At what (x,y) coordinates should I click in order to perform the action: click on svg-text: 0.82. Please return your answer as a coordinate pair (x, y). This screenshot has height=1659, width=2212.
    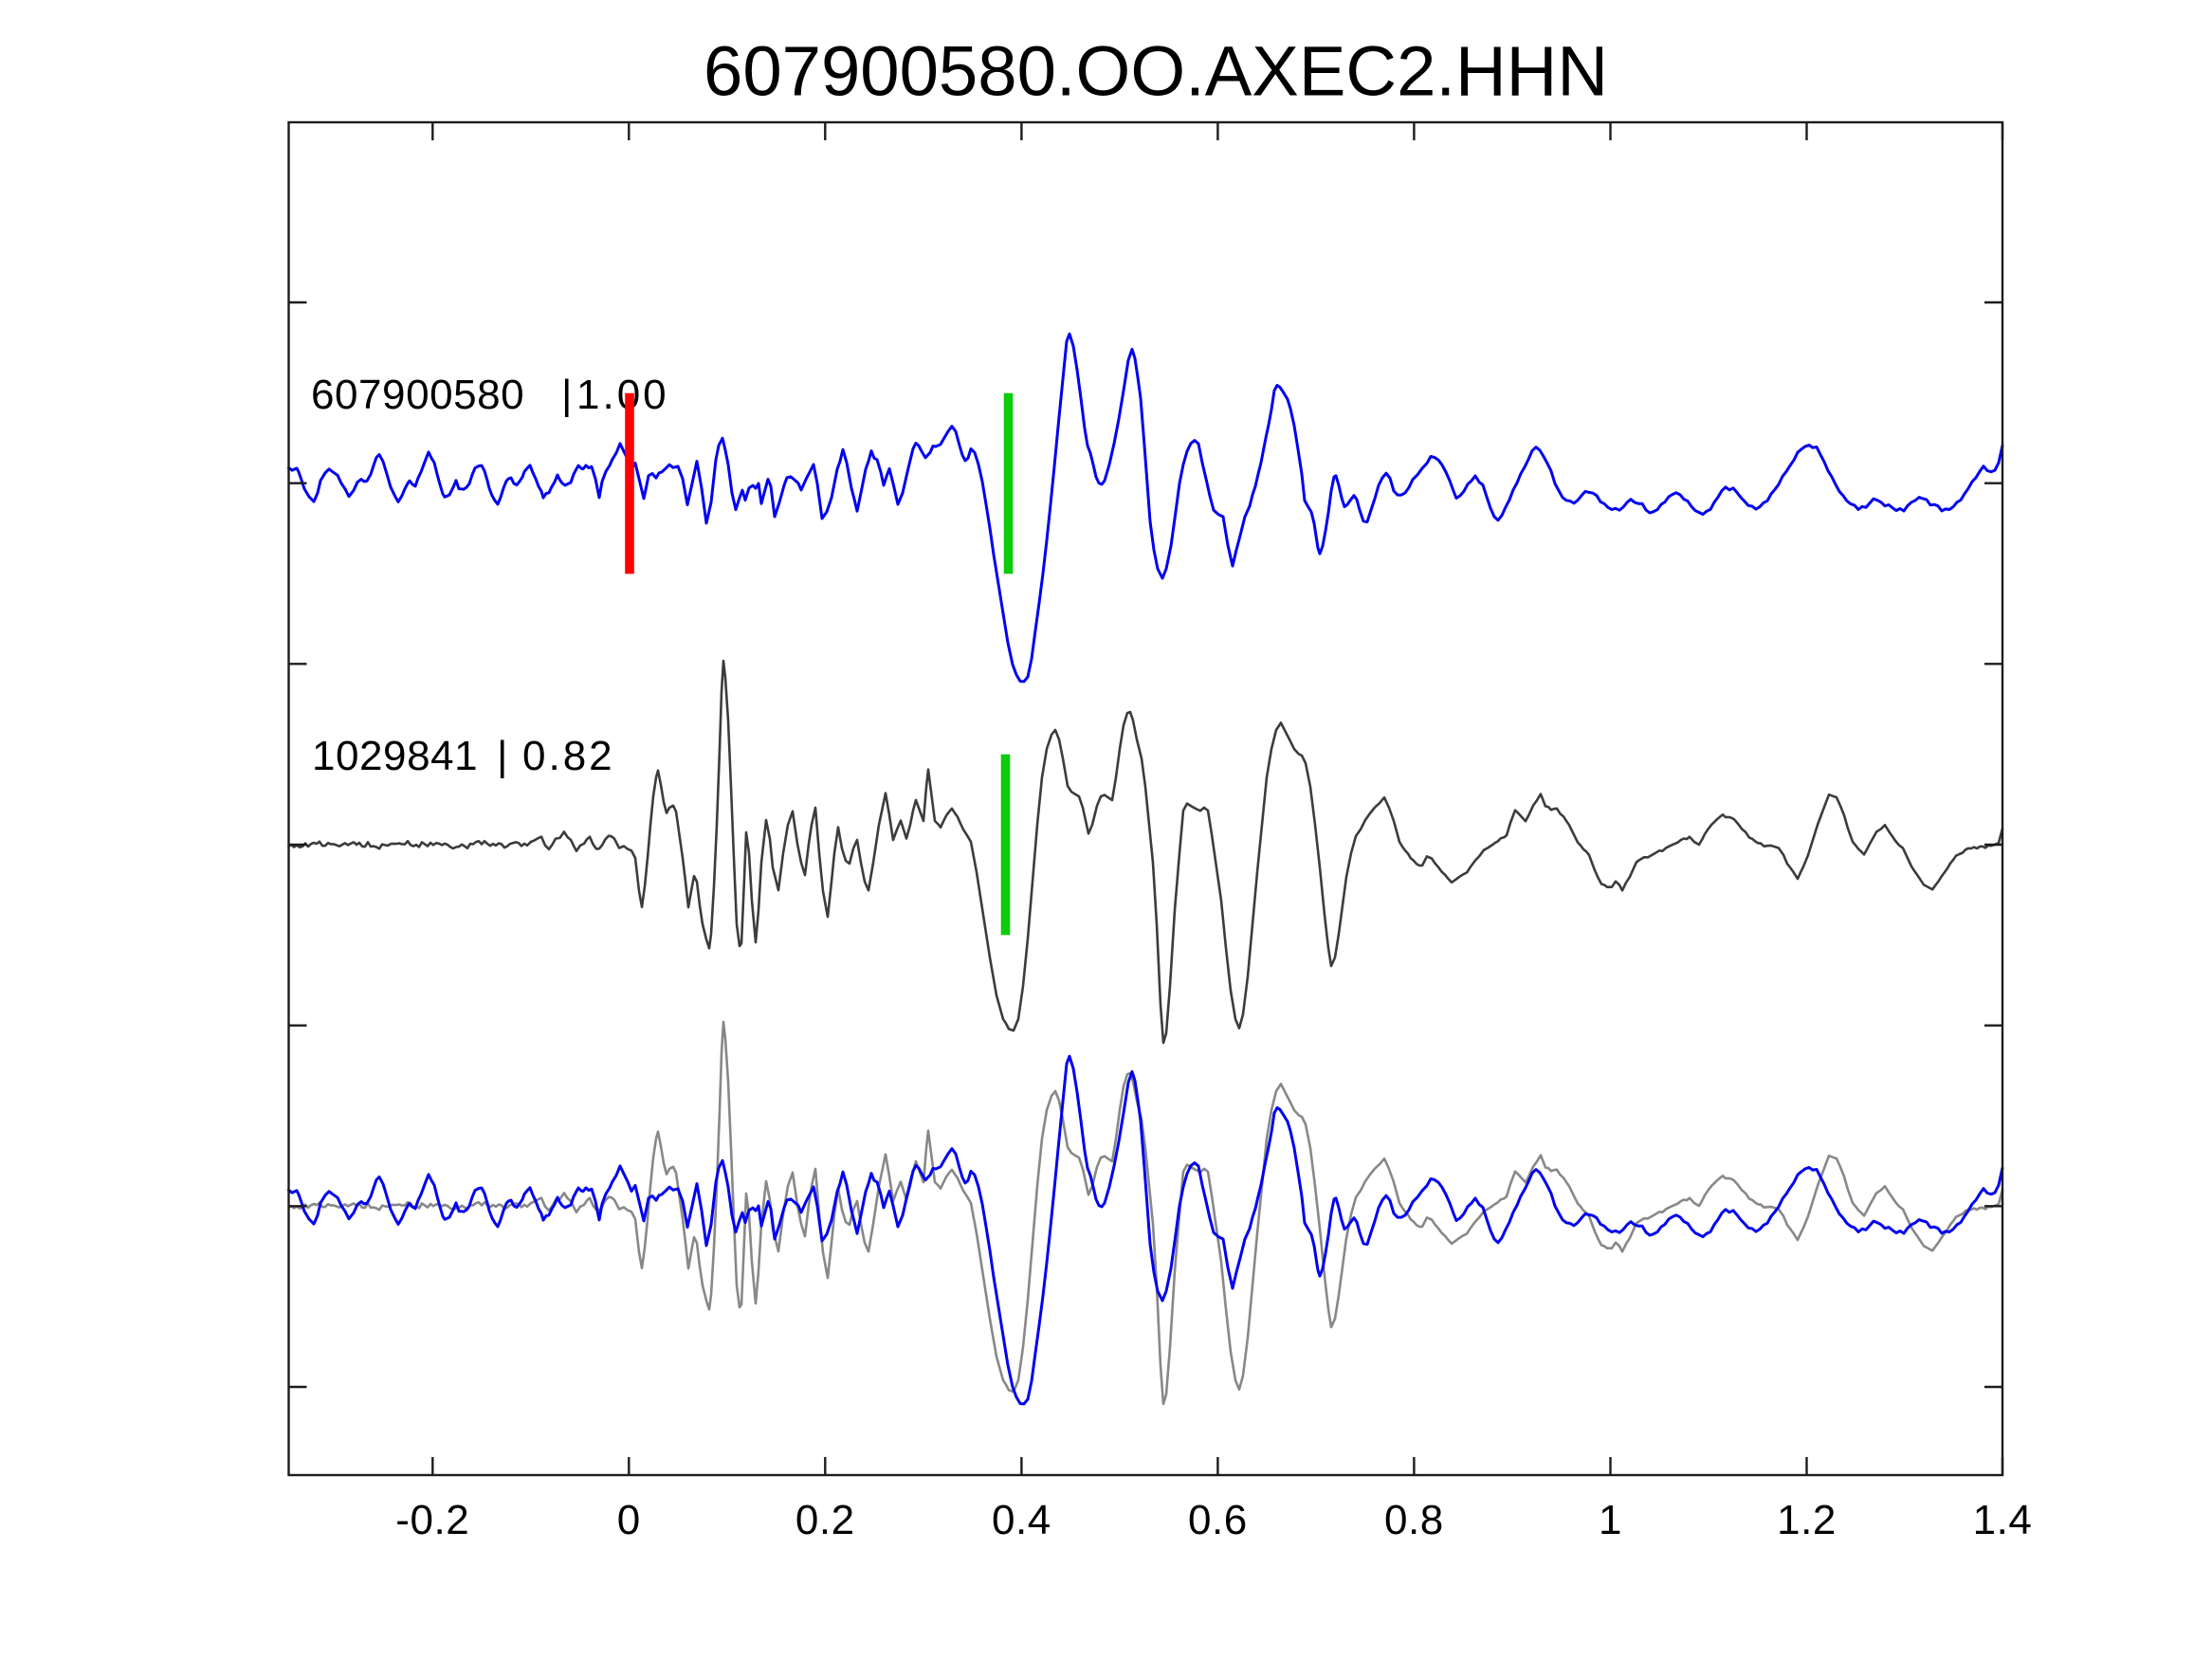
    Looking at the image, I should click on (568, 756).